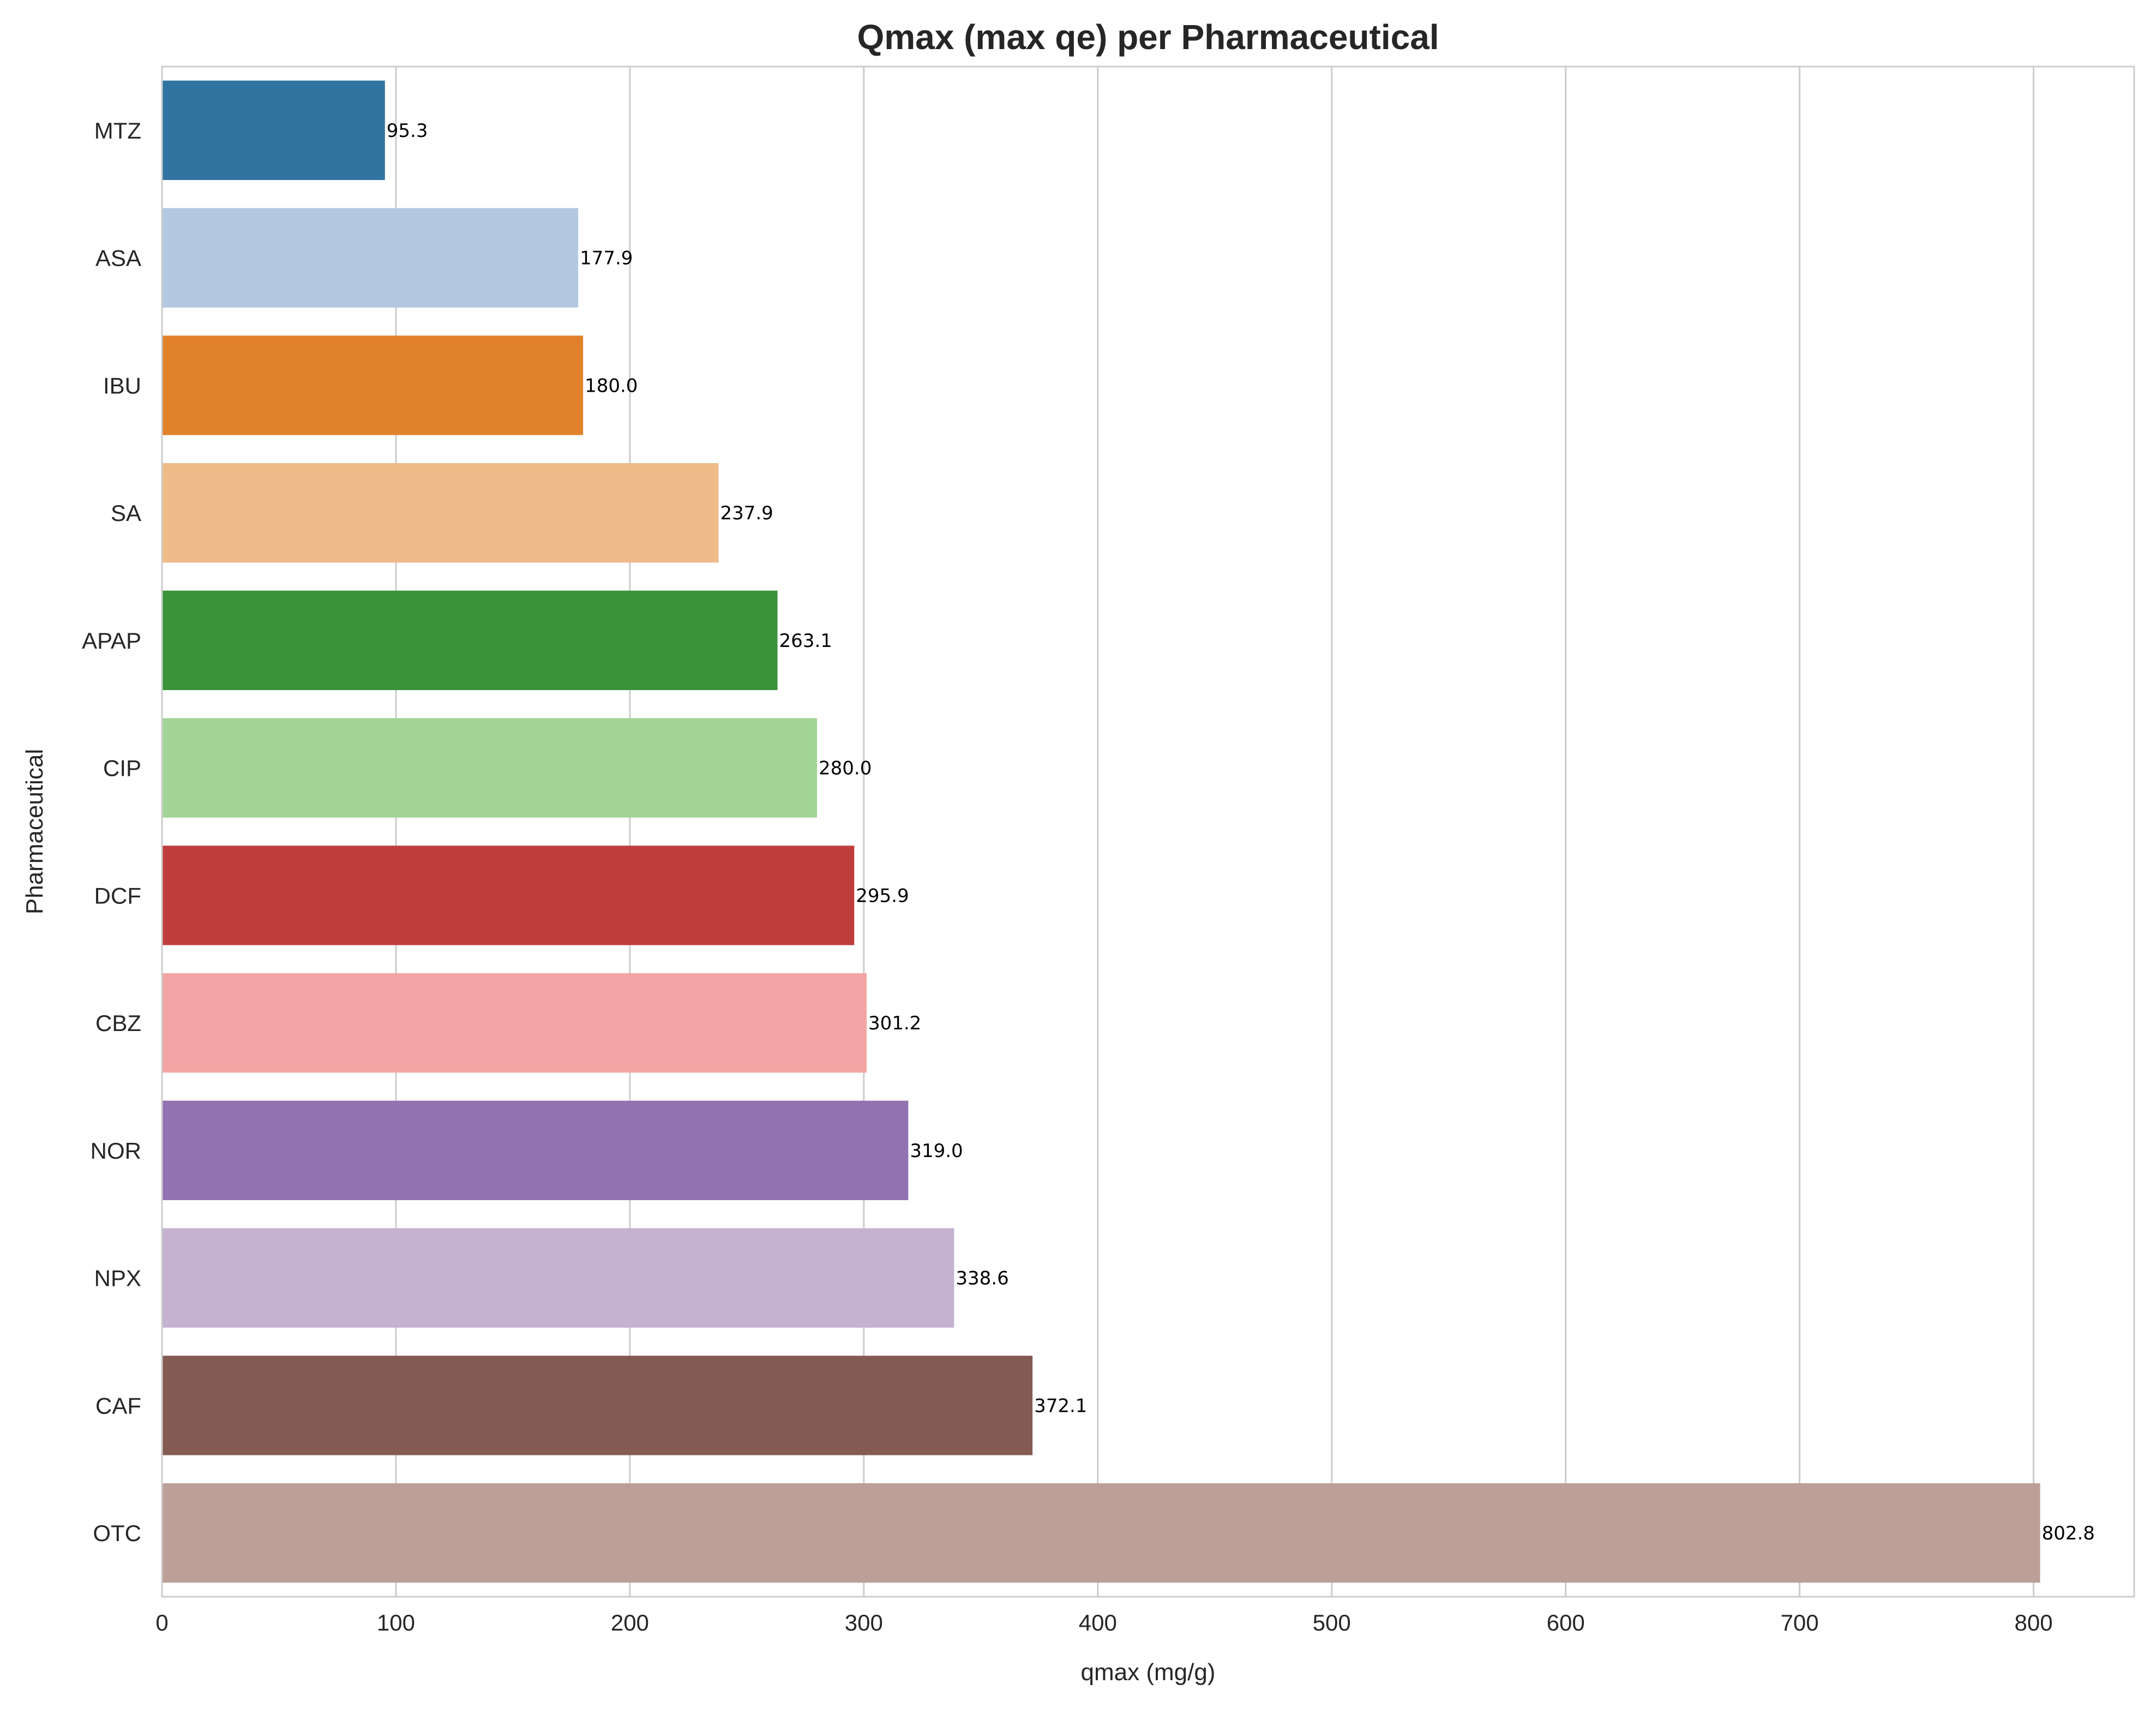 Image resolution: width=2156 pixels, height=1720 pixels. What do you see at coordinates (611, 386) in the screenshot?
I see `bar-value-label: 180.0` at bounding box center [611, 386].